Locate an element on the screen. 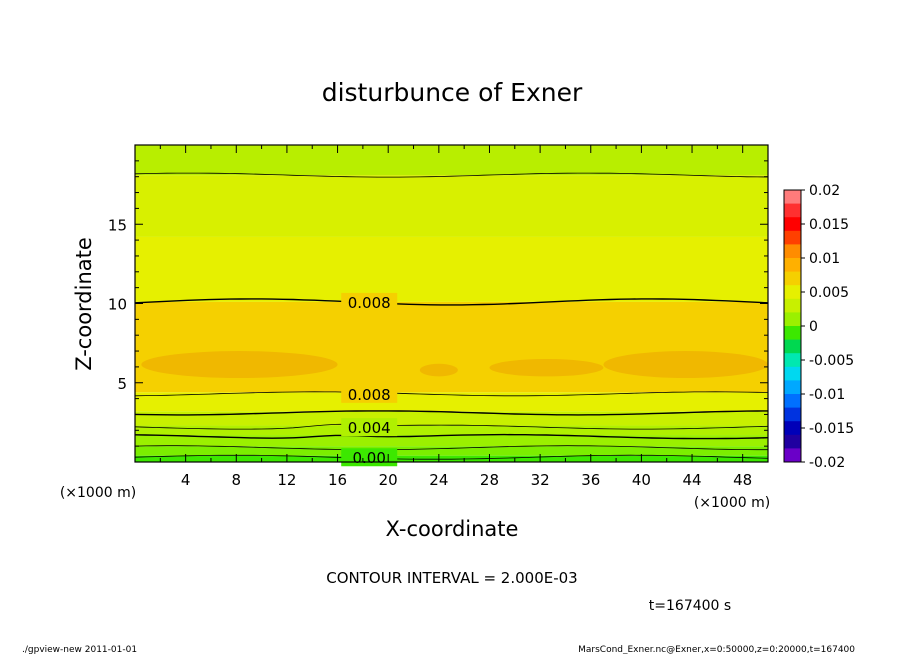  x-tick-label-4: 20 is located at coordinates (388, 480).